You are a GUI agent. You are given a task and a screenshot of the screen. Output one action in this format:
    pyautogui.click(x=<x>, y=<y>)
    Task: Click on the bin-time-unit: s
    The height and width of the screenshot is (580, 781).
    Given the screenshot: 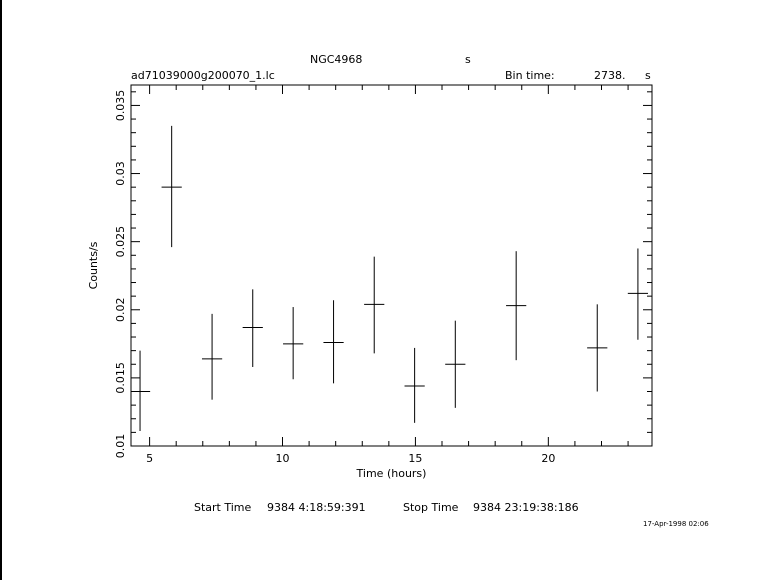 What is the action you would take?
    pyautogui.click(x=648, y=75)
    